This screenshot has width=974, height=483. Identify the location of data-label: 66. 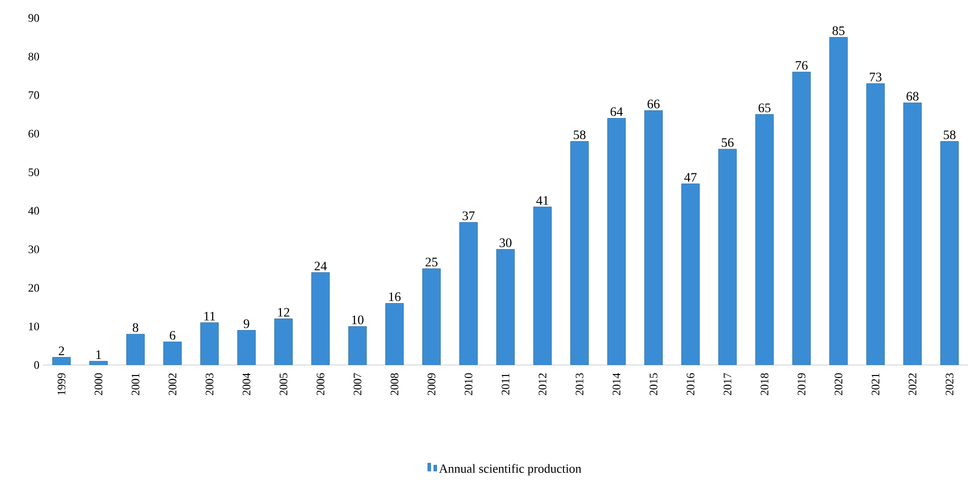
(654, 104).